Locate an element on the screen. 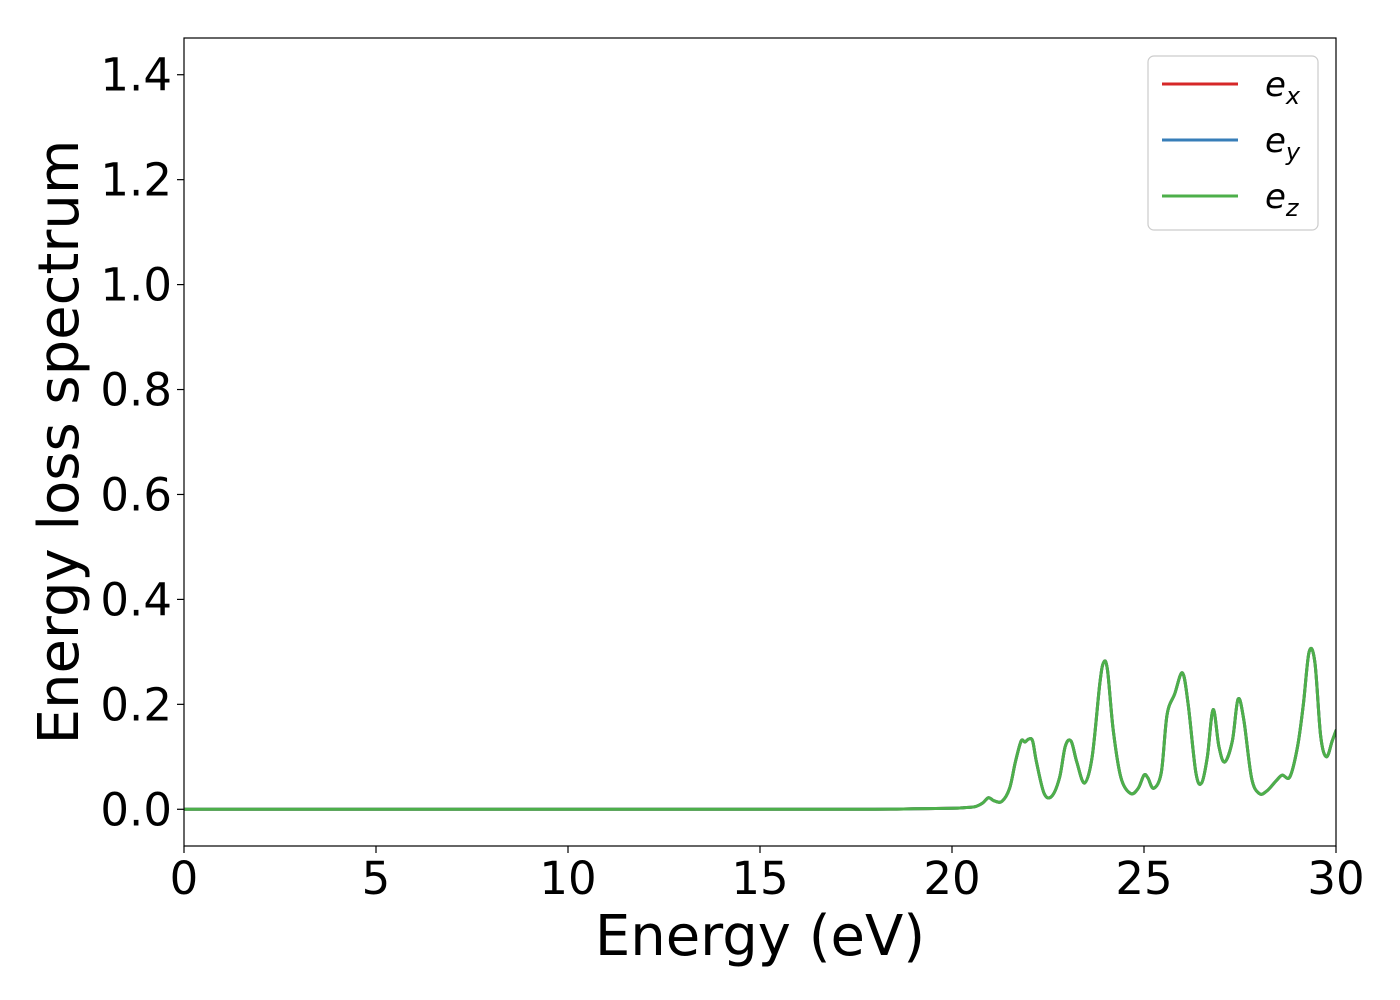 This screenshot has height=1000, width=1400. y-tick-label: 1.0 is located at coordinates (136, 285).